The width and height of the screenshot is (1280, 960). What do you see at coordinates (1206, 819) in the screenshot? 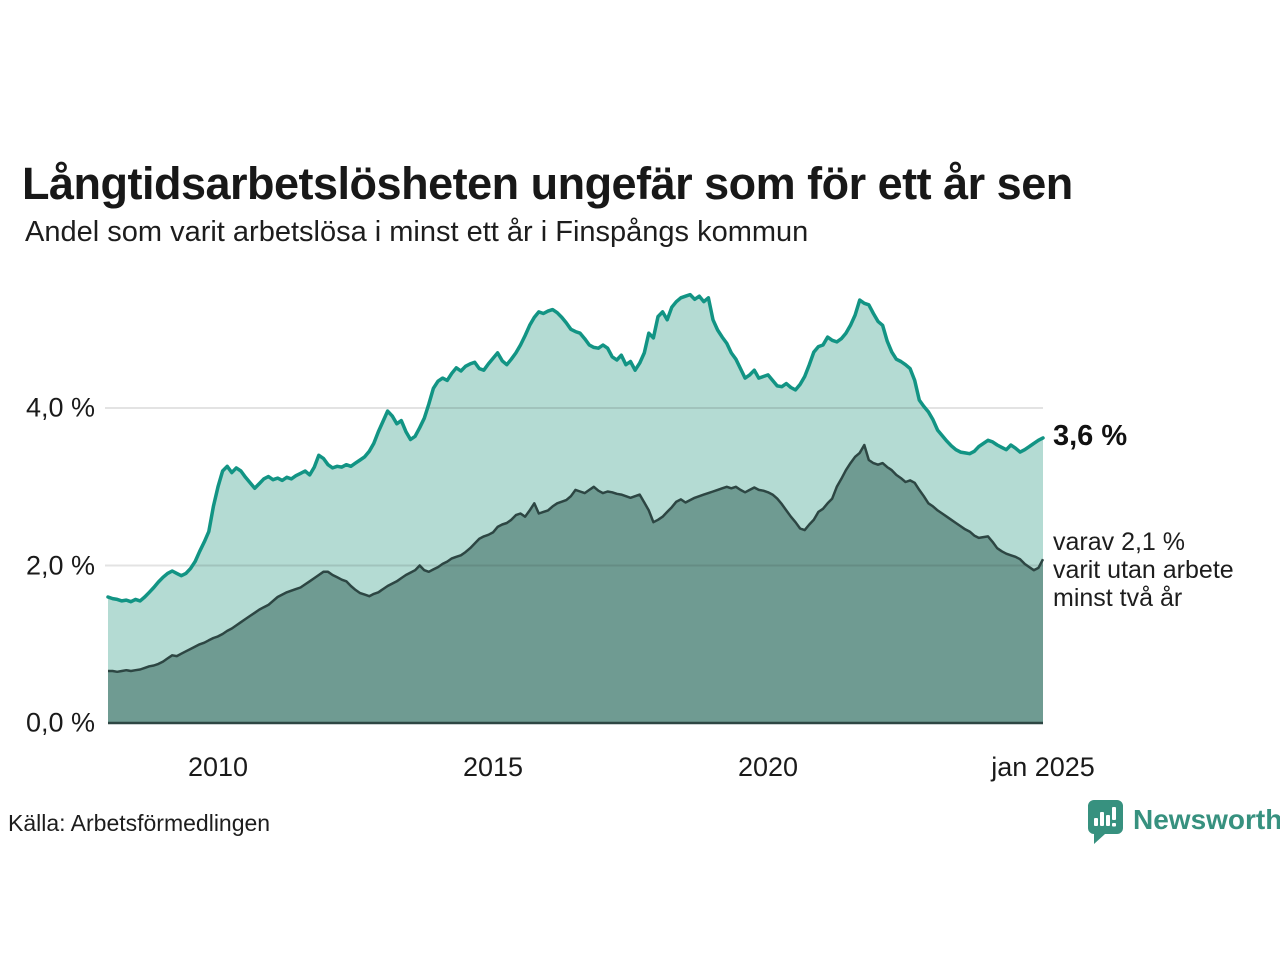
I see `newsworthy-wordmark: Newsworthy` at bounding box center [1206, 819].